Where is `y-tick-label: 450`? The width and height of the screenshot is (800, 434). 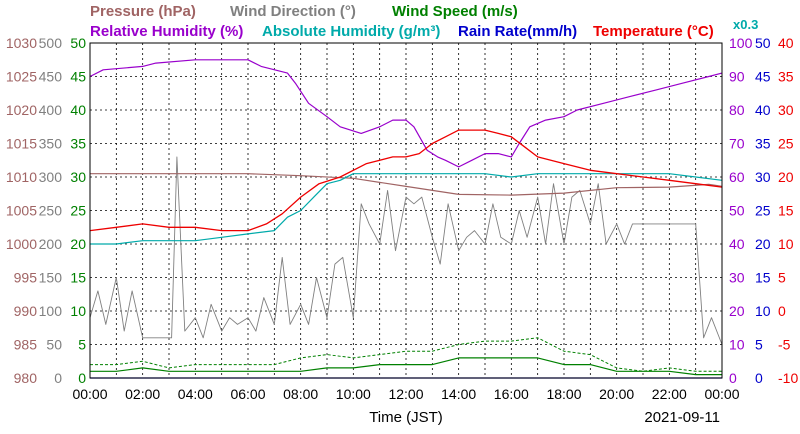 y-tick-label: 450 is located at coordinates (51, 77).